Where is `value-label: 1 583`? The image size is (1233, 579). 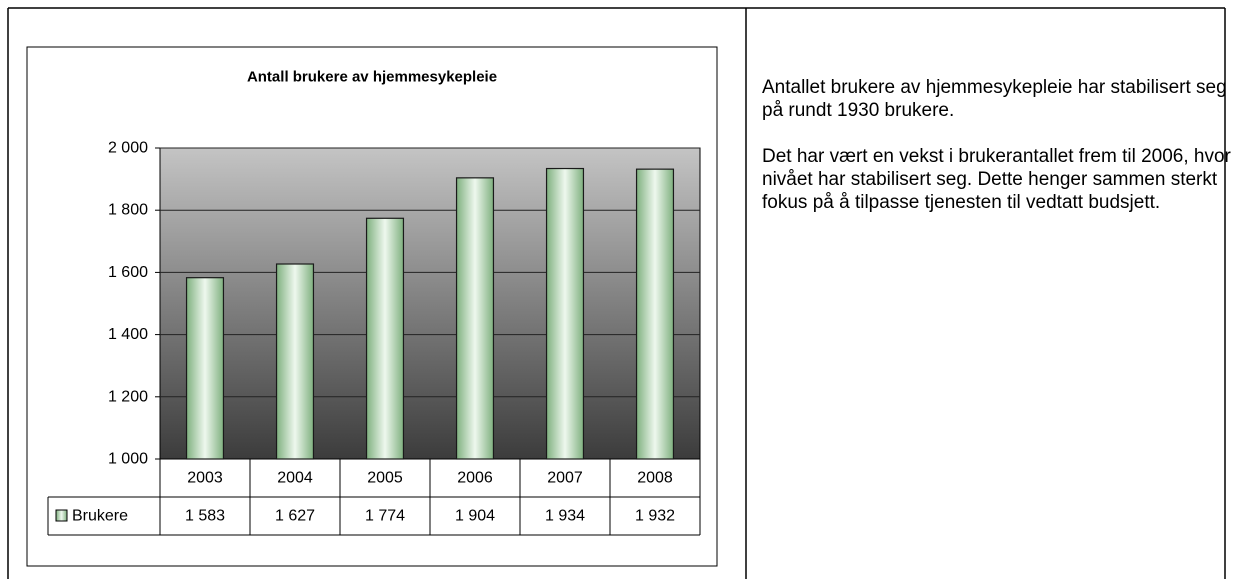 value-label: 1 583 is located at coordinates (205, 516).